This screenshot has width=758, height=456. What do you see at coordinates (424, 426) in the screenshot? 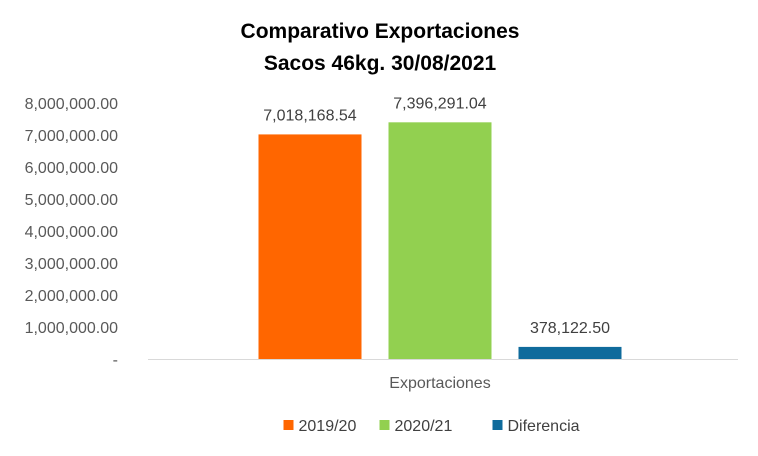
I see `legend-label: 2020/21` at bounding box center [424, 426].